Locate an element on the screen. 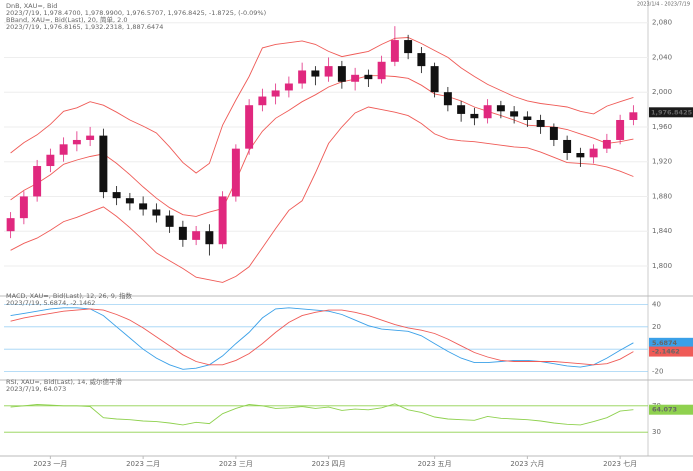 The image size is (693, 471). header-text: RSI, XAU=, Bid(Last), 14, 威尔德平滑 is located at coordinates (64, 381).